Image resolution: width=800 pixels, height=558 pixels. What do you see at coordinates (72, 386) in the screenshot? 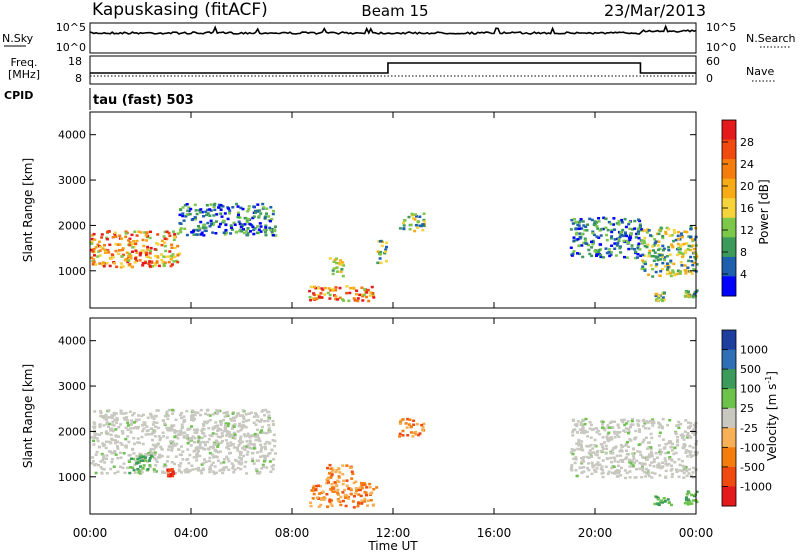
I see `velocity-ytick-label-2: 3000` at bounding box center [72, 386].